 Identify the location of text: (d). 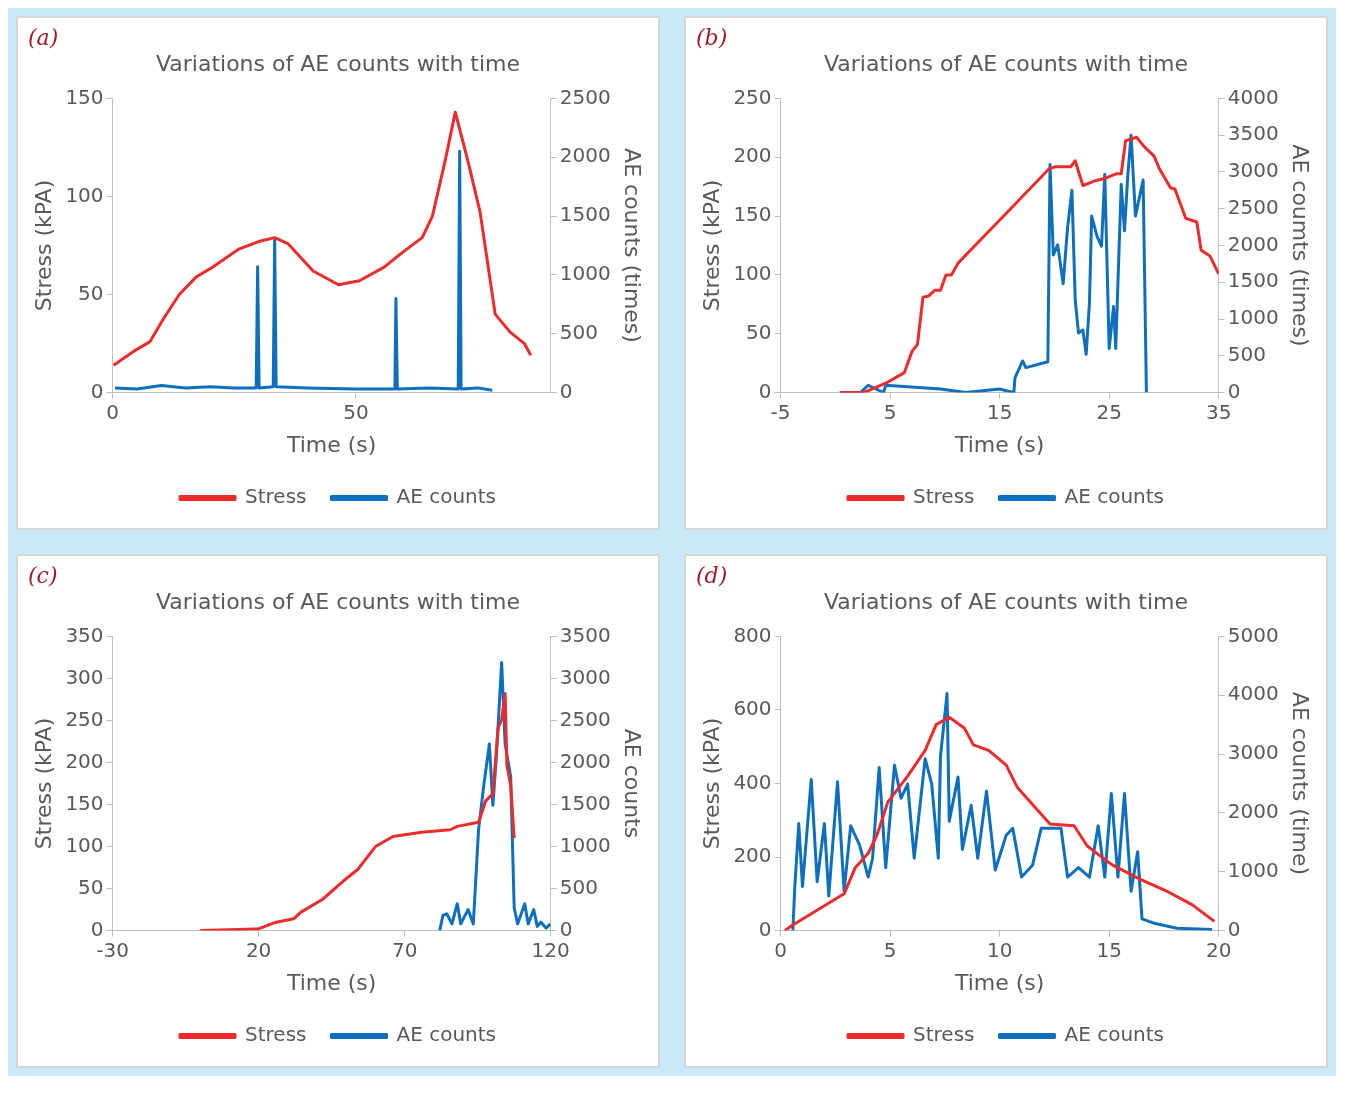
(712, 575).